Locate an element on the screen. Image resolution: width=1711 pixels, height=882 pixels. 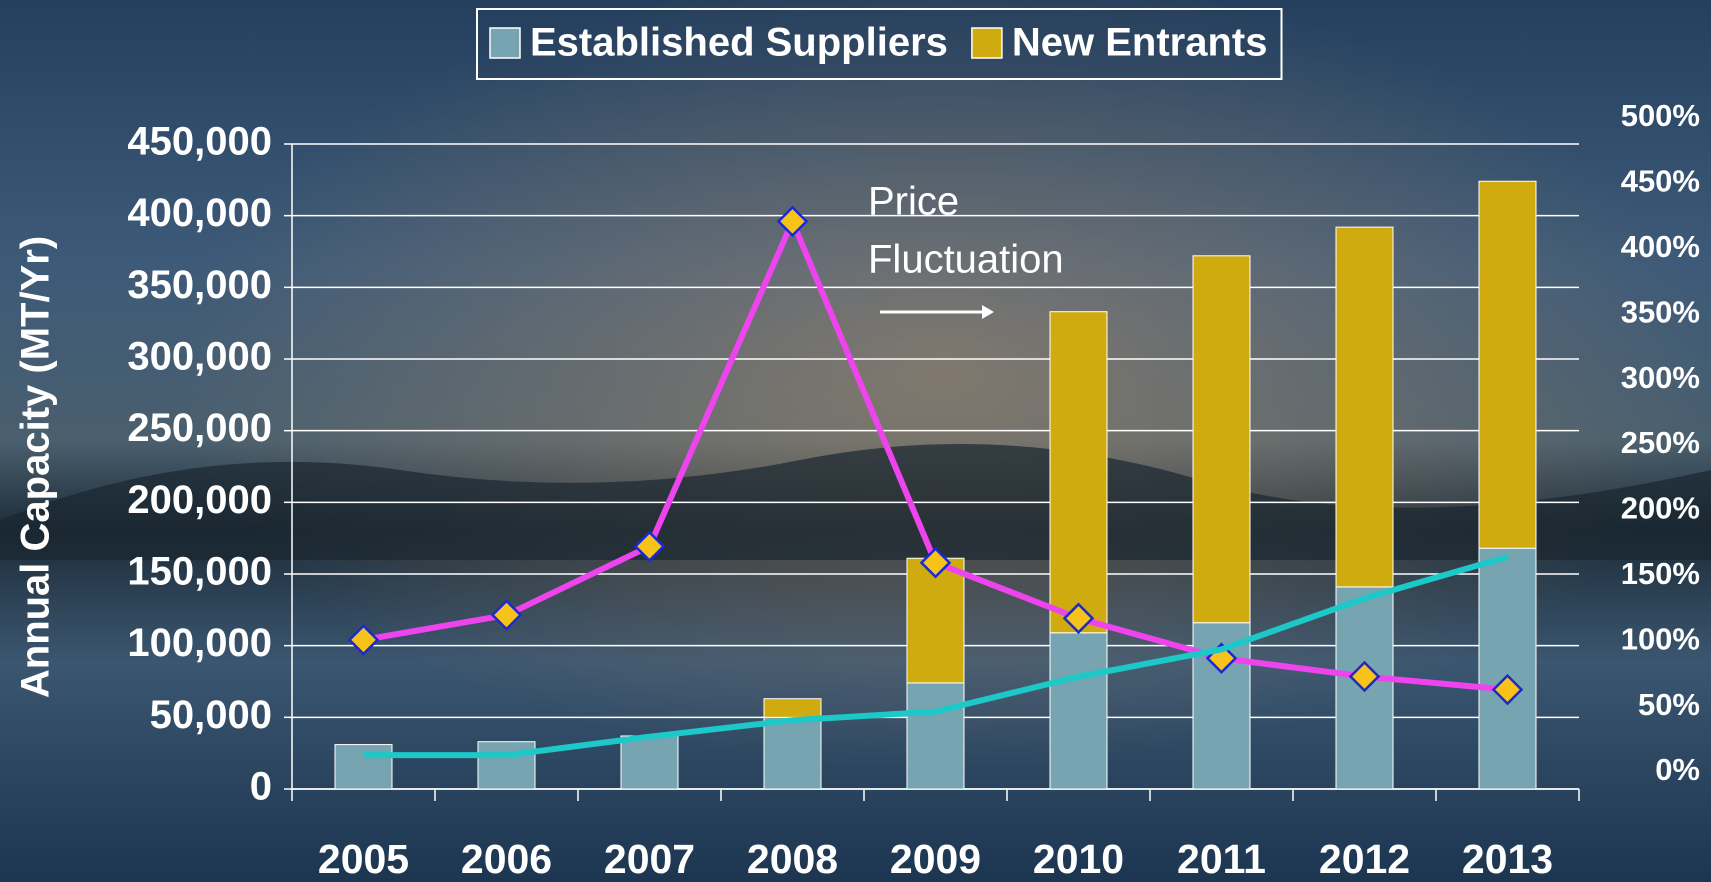
legend-label: New Entrants is located at coordinates (1140, 43).